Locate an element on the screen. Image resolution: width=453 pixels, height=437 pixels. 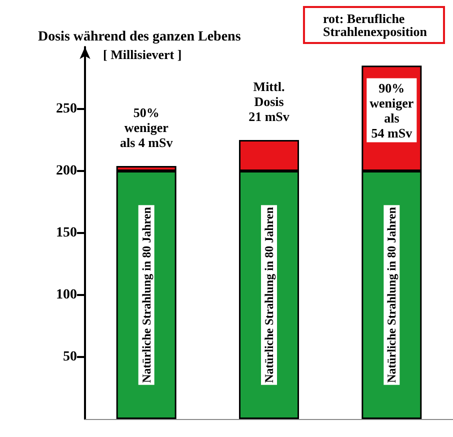
series-label: Natürliche Strahlung in 80 Jahren is located at coordinates (146, 294).